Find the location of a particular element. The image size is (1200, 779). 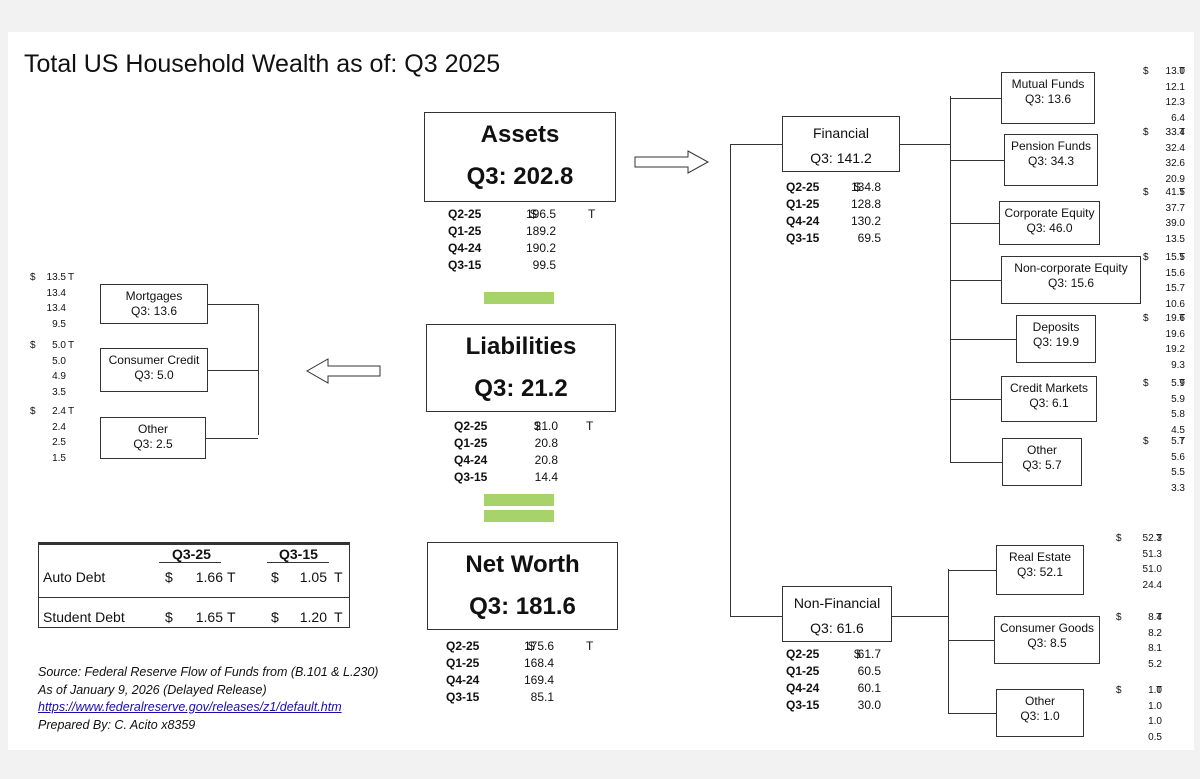

history-value: 99.5 is located at coordinates (544, 265).